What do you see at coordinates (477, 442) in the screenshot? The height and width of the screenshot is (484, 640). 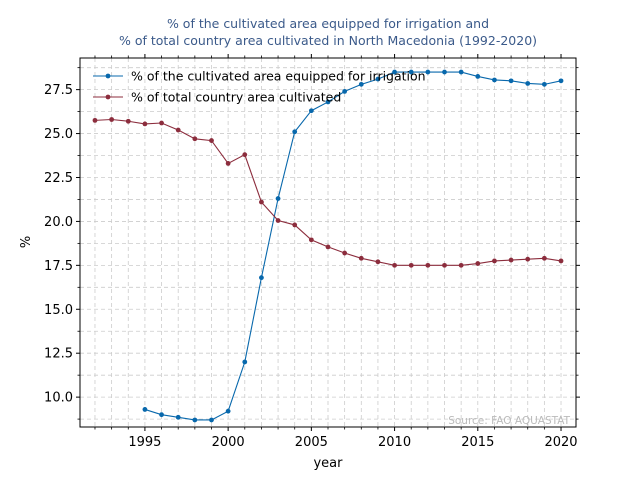 I see `x-tick-label: 2015` at bounding box center [477, 442].